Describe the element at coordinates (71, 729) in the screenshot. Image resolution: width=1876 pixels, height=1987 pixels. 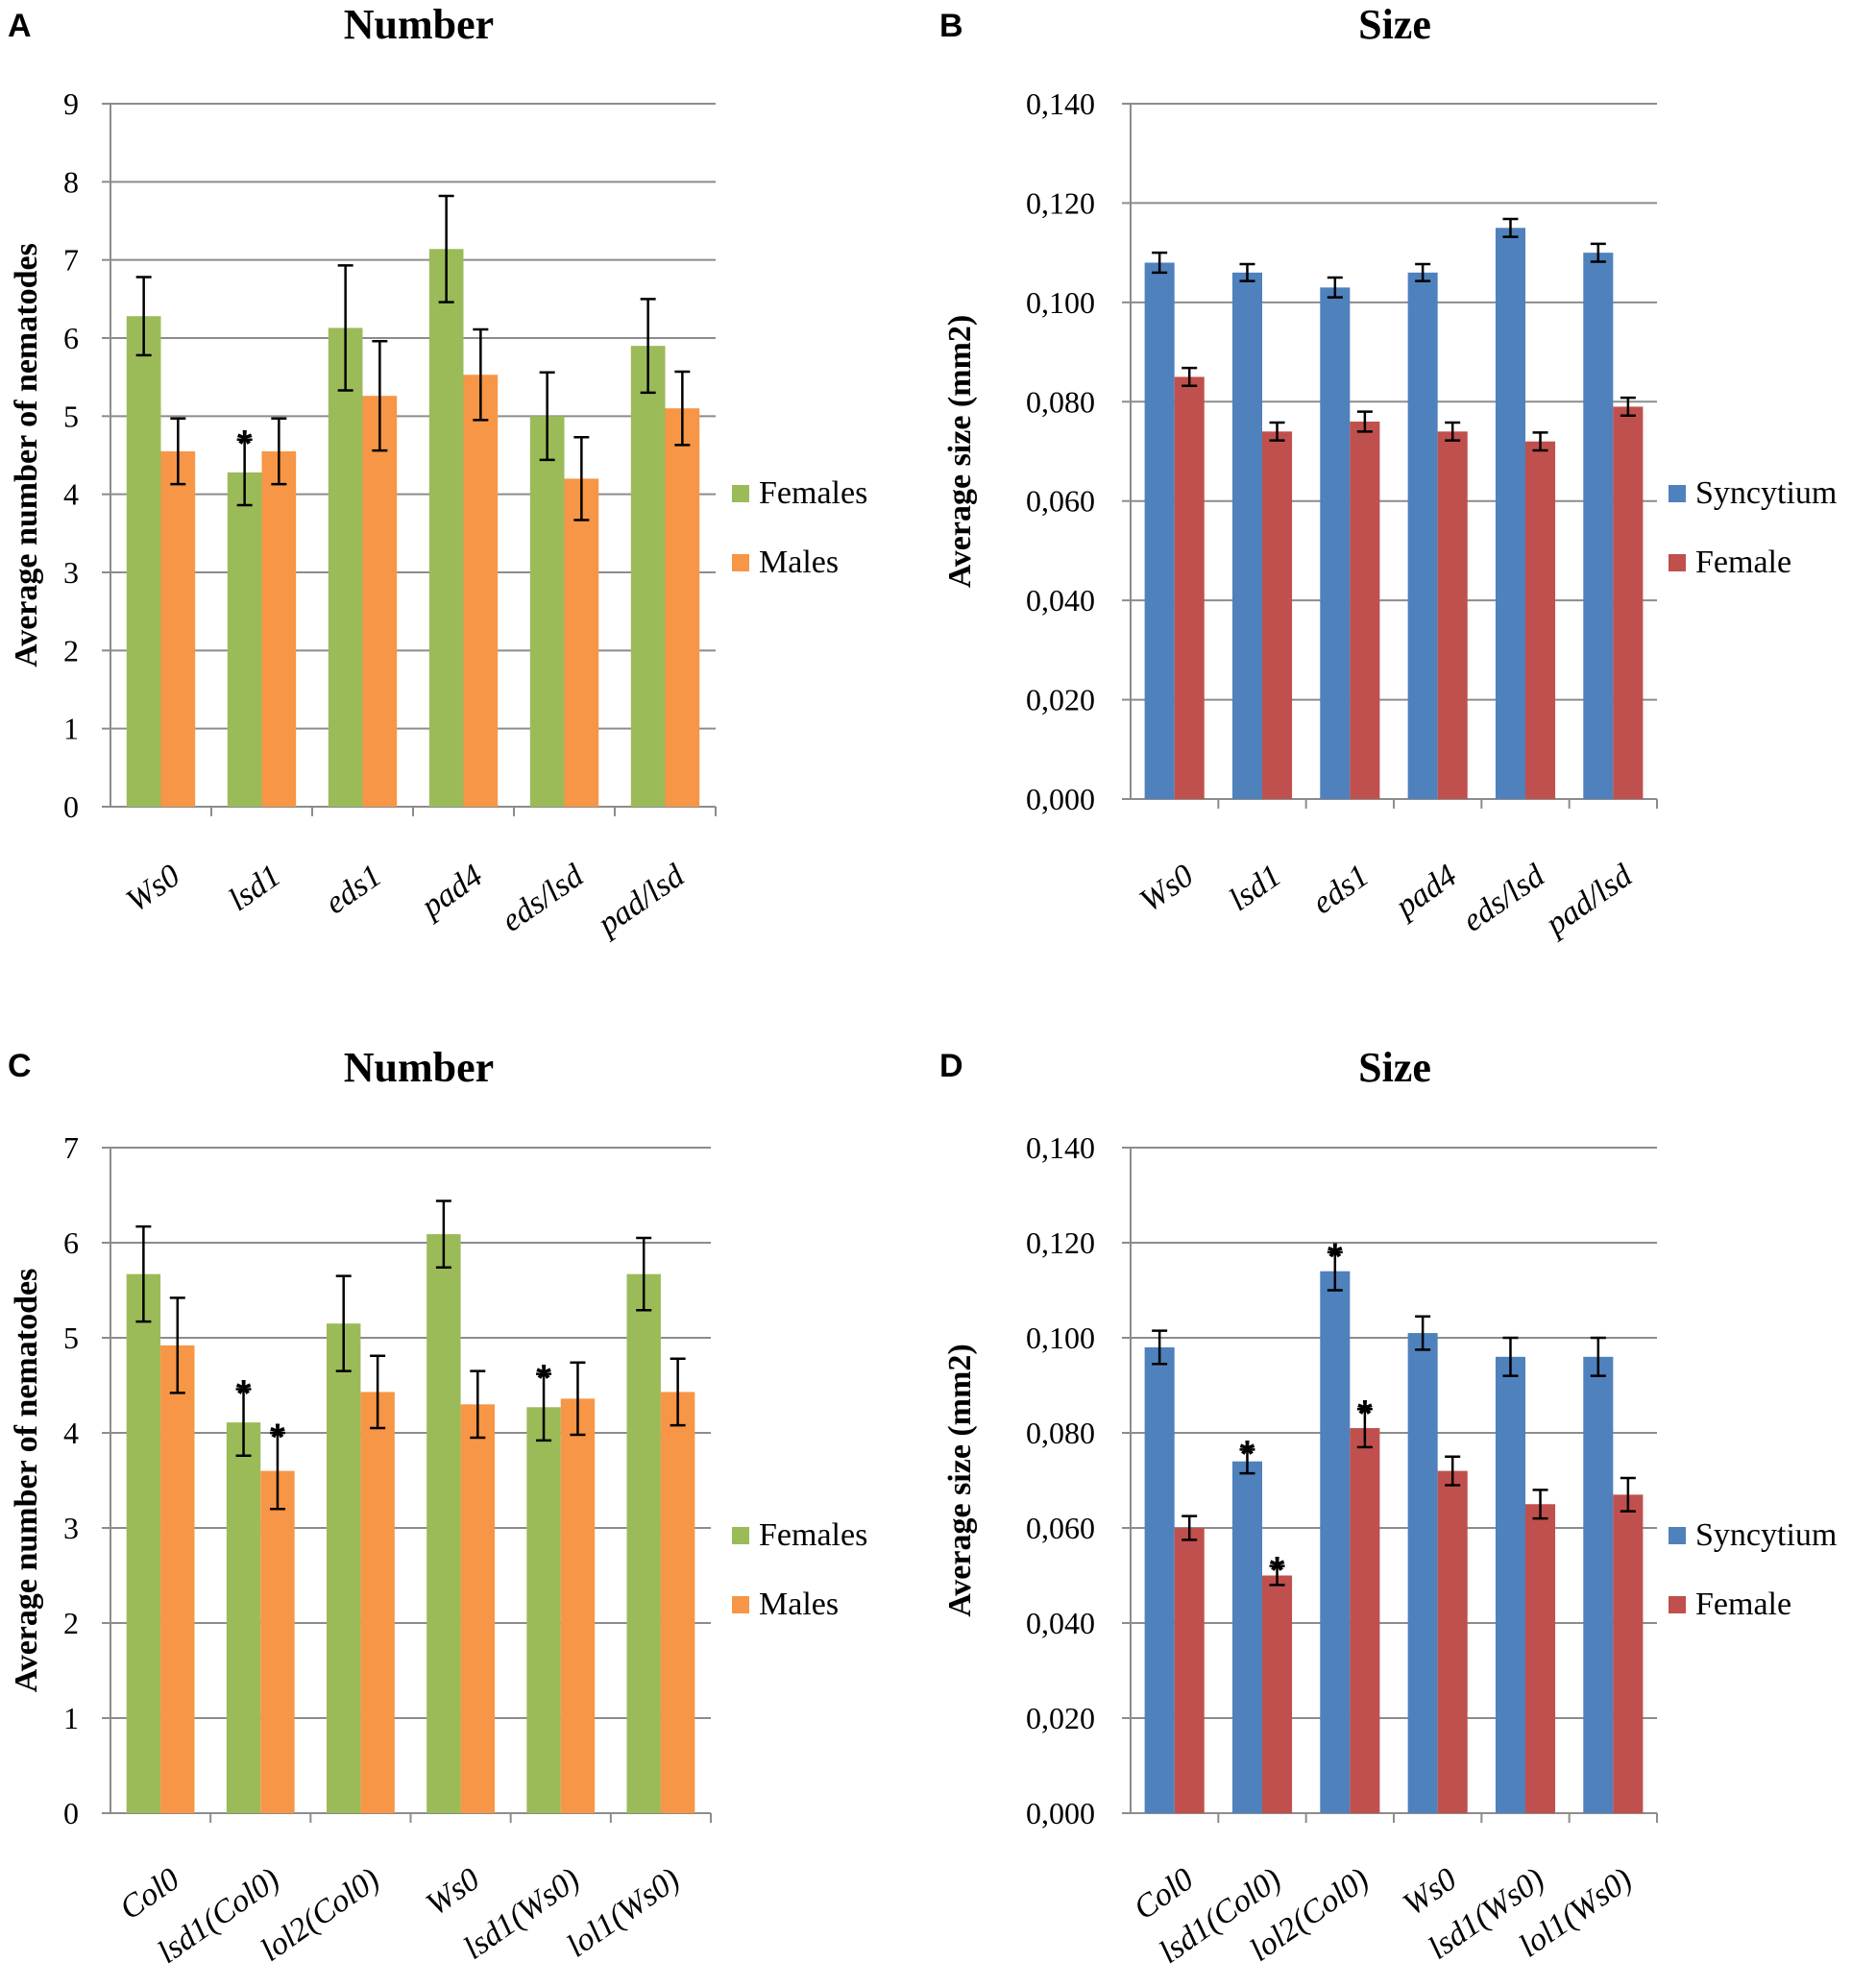
I see `y-tick-label: 1` at that location.